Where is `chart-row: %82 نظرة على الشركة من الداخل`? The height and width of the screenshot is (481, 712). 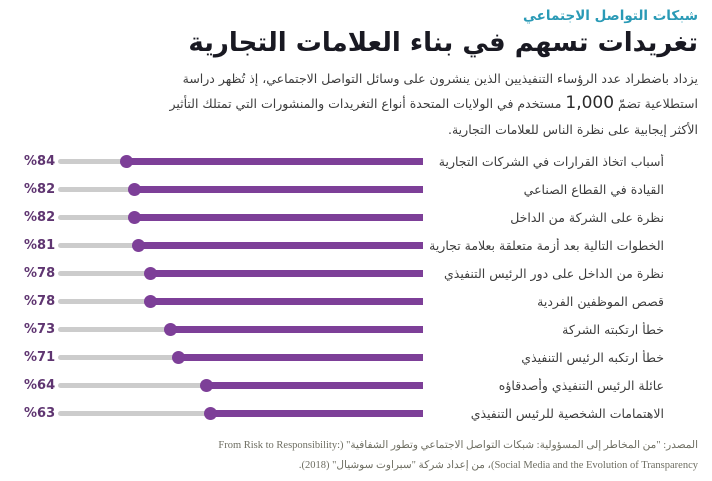
chart-row: %82 نظرة على الشركة من الداخل is located at coordinates (349, 217).